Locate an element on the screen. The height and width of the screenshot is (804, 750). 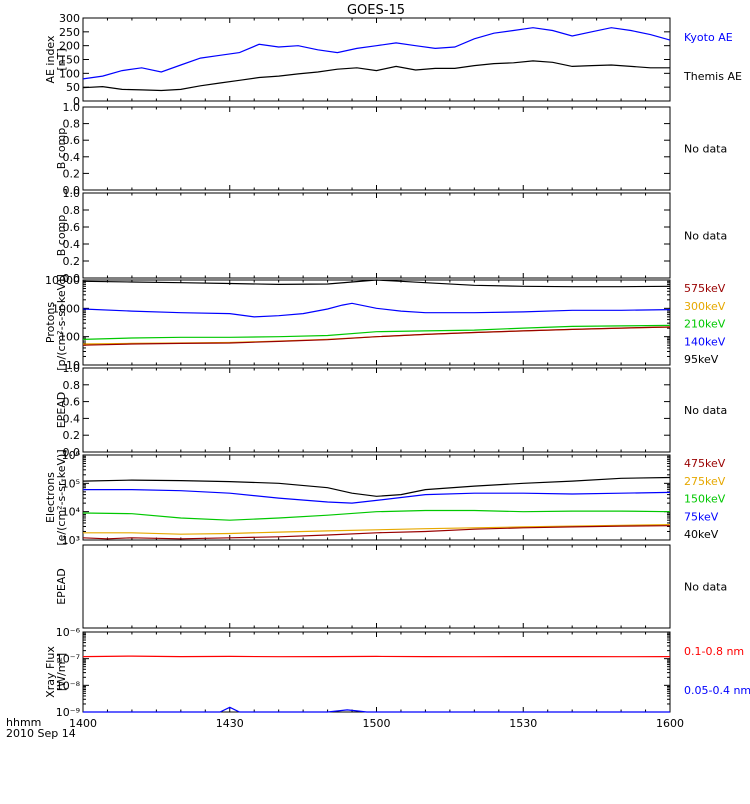
y-tick-label: 1000 is located at coordinates (66, 308).